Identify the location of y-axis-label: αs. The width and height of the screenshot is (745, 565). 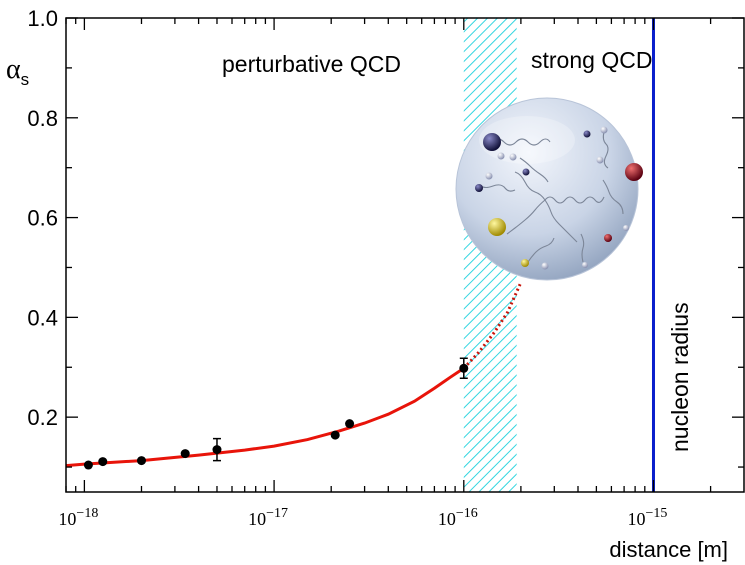
(17, 71).